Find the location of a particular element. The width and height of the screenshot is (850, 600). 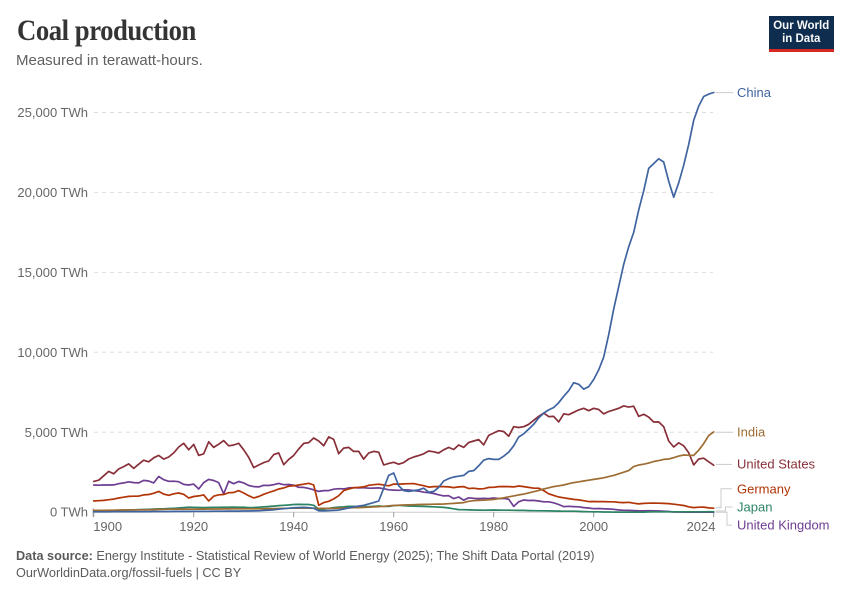

svg-text: 15,000 TWh is located at coordinates (52, 272).